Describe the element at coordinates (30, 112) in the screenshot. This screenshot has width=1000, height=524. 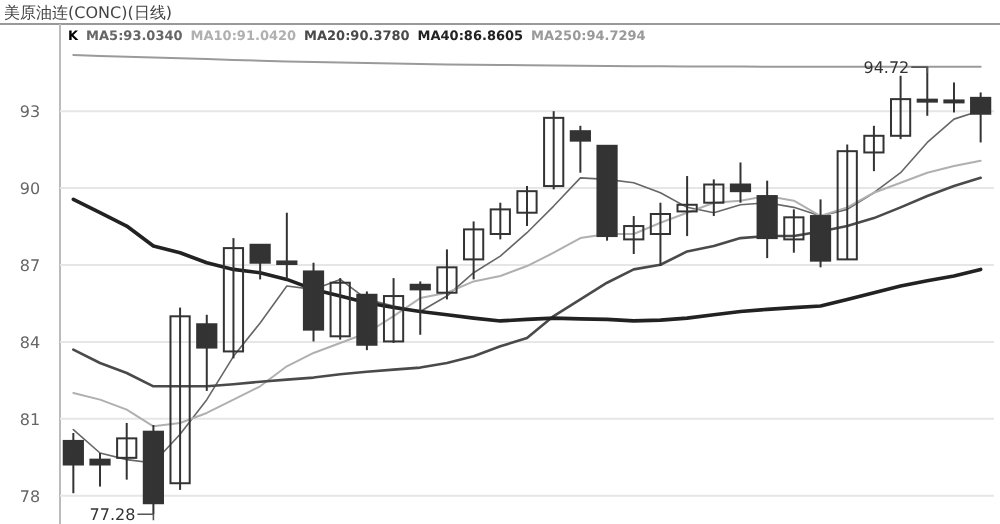
I see `y-tick-label: 93` at that location.